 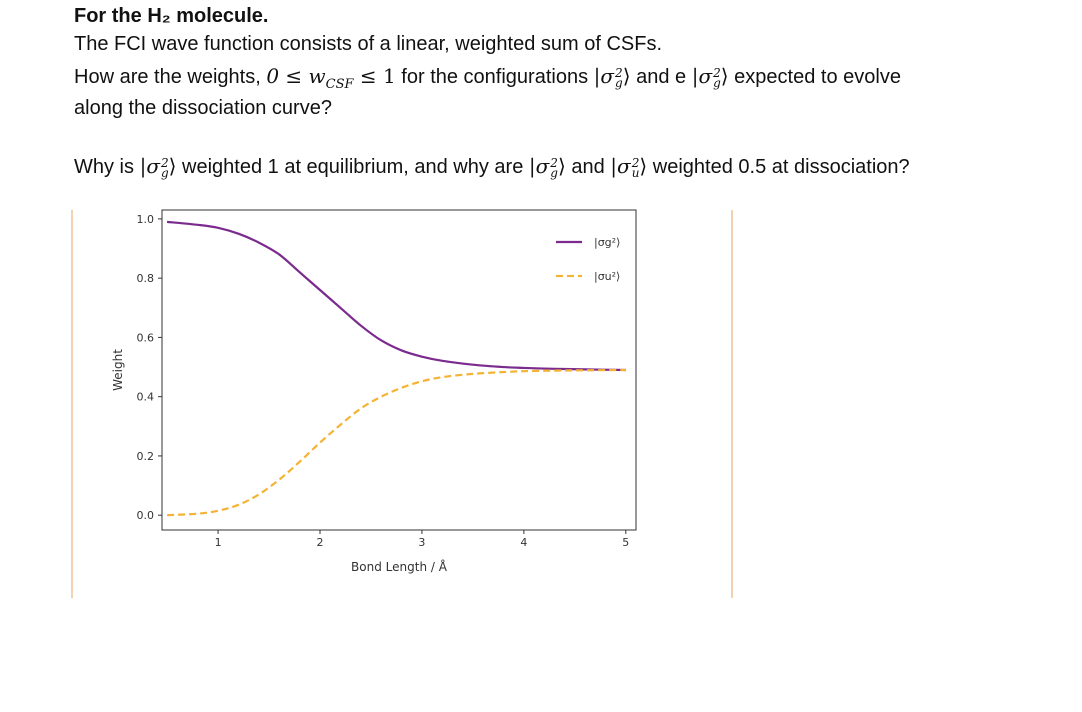 I want to click on x-tick-label: 3, so click(x=421, y=542).